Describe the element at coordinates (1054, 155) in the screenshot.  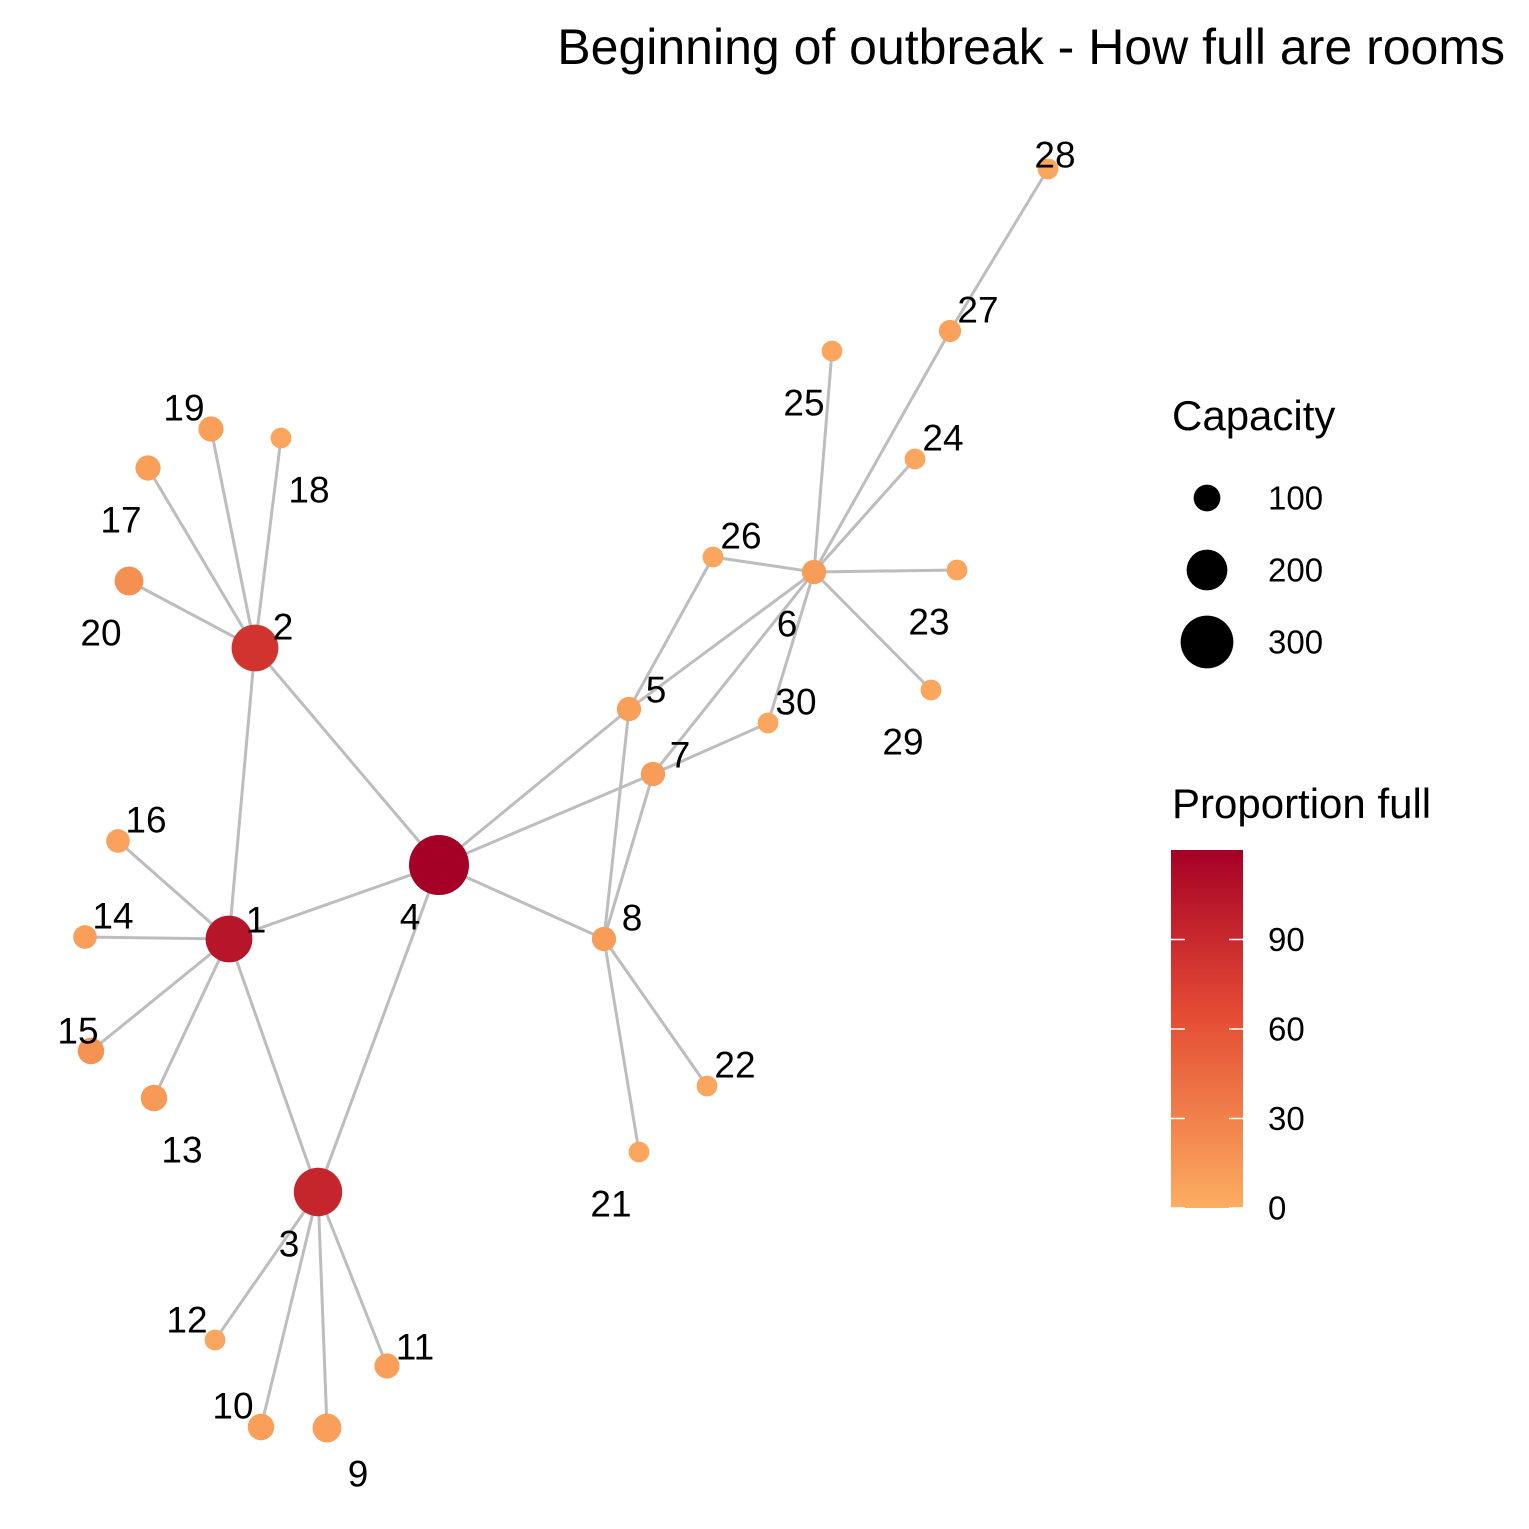
I see `node-label-28: 28` at that location.